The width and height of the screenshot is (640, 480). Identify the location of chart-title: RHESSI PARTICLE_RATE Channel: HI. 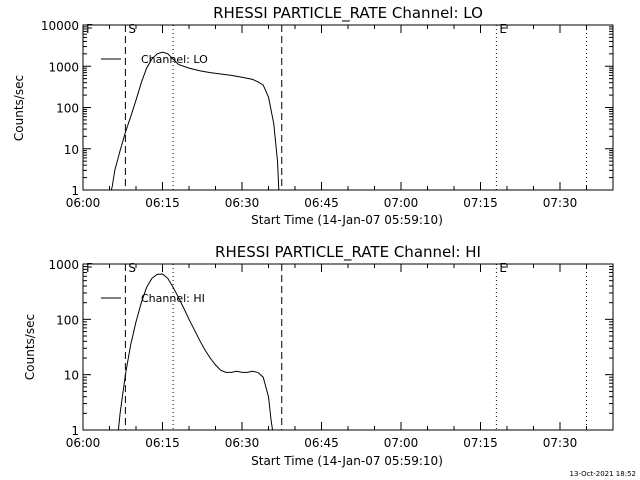
(348, 252).